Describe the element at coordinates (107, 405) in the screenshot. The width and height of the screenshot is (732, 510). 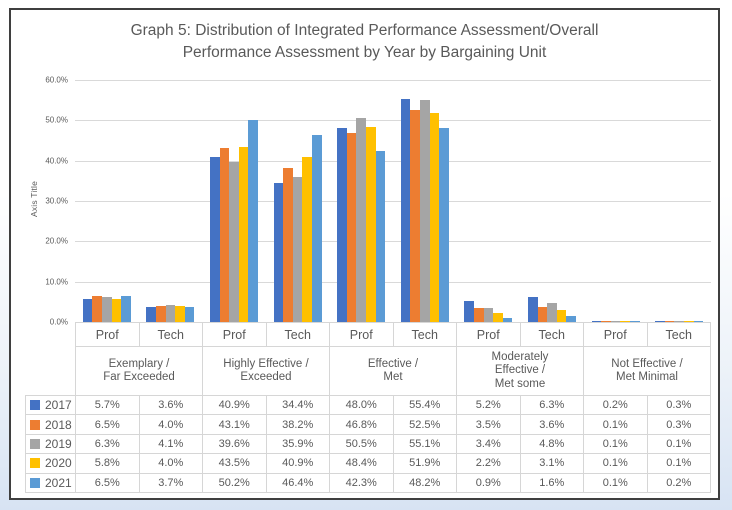
I see `value-cell: 5.7%` at that location.